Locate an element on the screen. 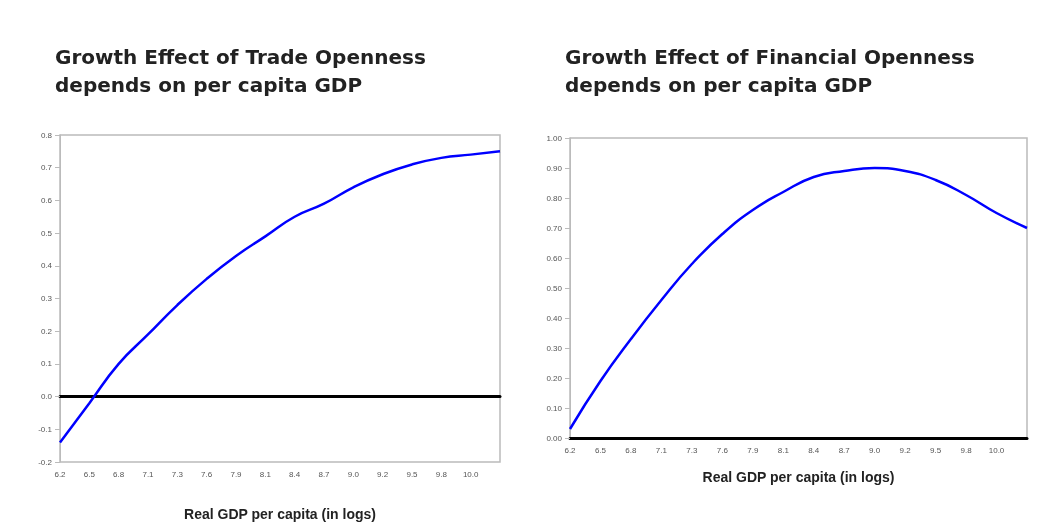 The width and height of the screenshot is (1045, 526). chart-title: Growth Effect of Trade Openness depends on per capita GDP is located at coordinates (240, 71).